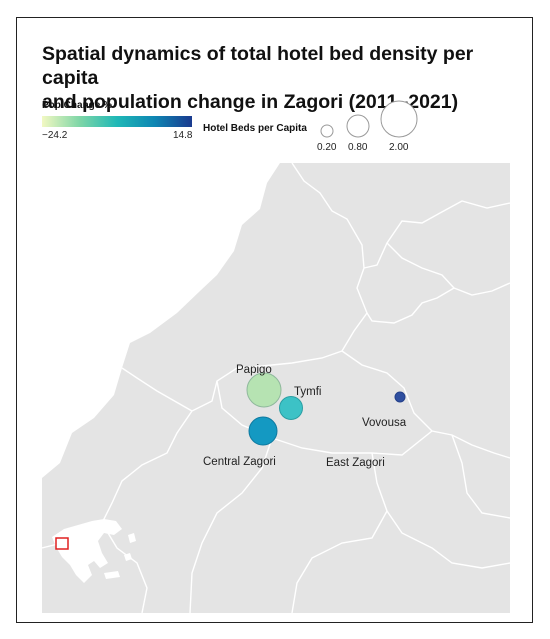 The width and height of the screenshot is (550, 639). Describe the element at coordinates (117, 121) in the screenshot. I see `color-legend-gradient` at that location.